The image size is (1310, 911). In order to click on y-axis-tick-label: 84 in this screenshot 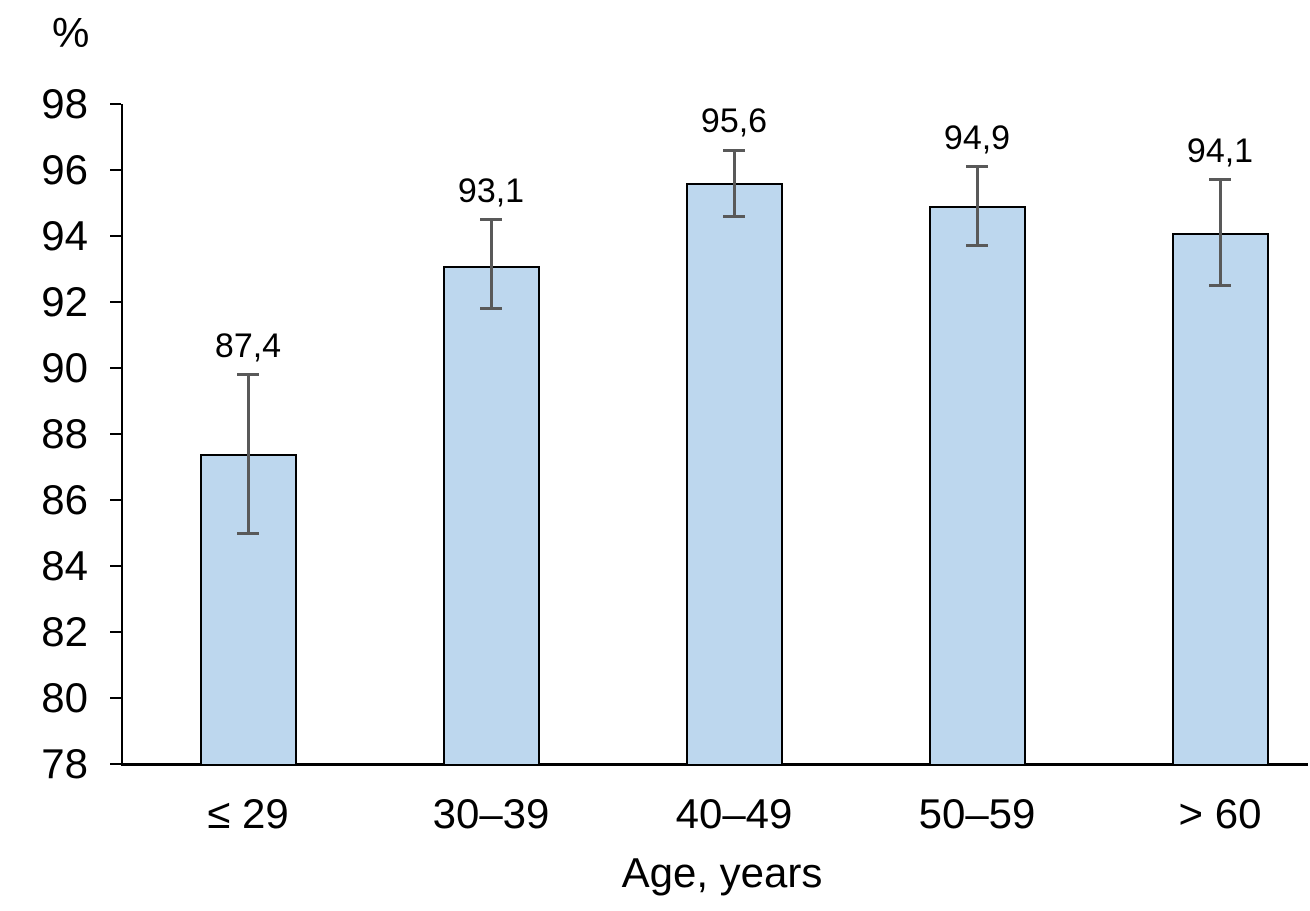, I will do `click(64, 565)`.